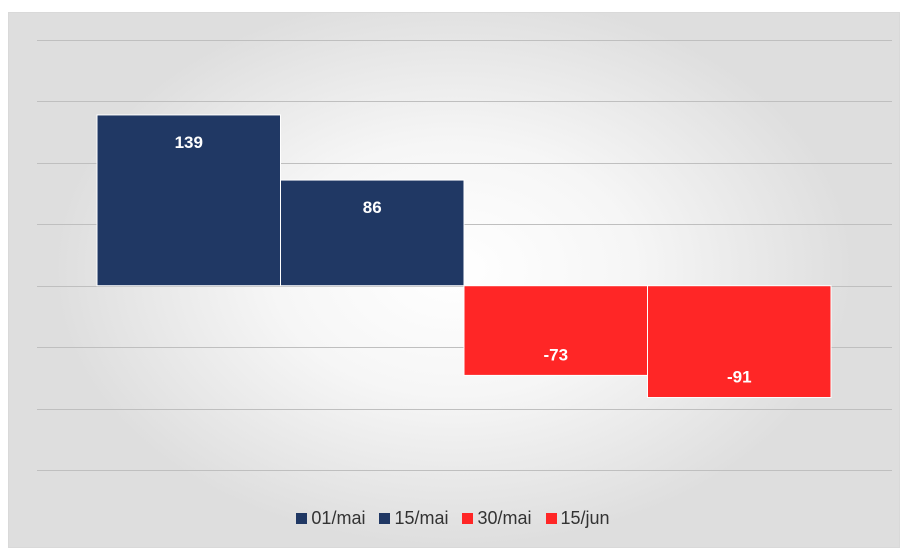 This screenshot has height=552, width=906. I want to click on legend-item: 01/mai, so click(330, 518).